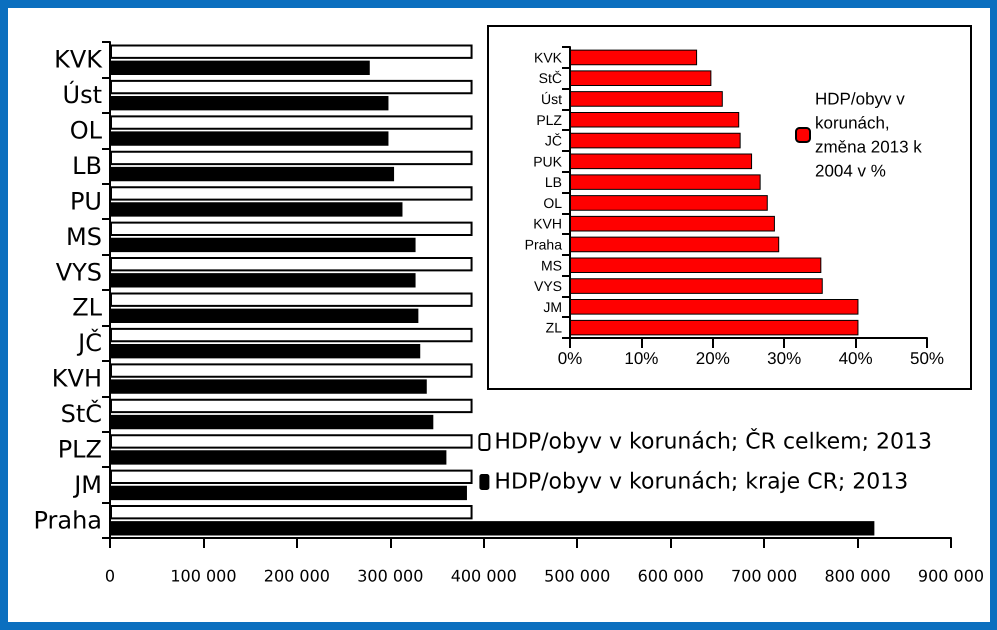 The image size is (997, 630). I want to click on x-tick-label: 800 000, so click(857, 576).